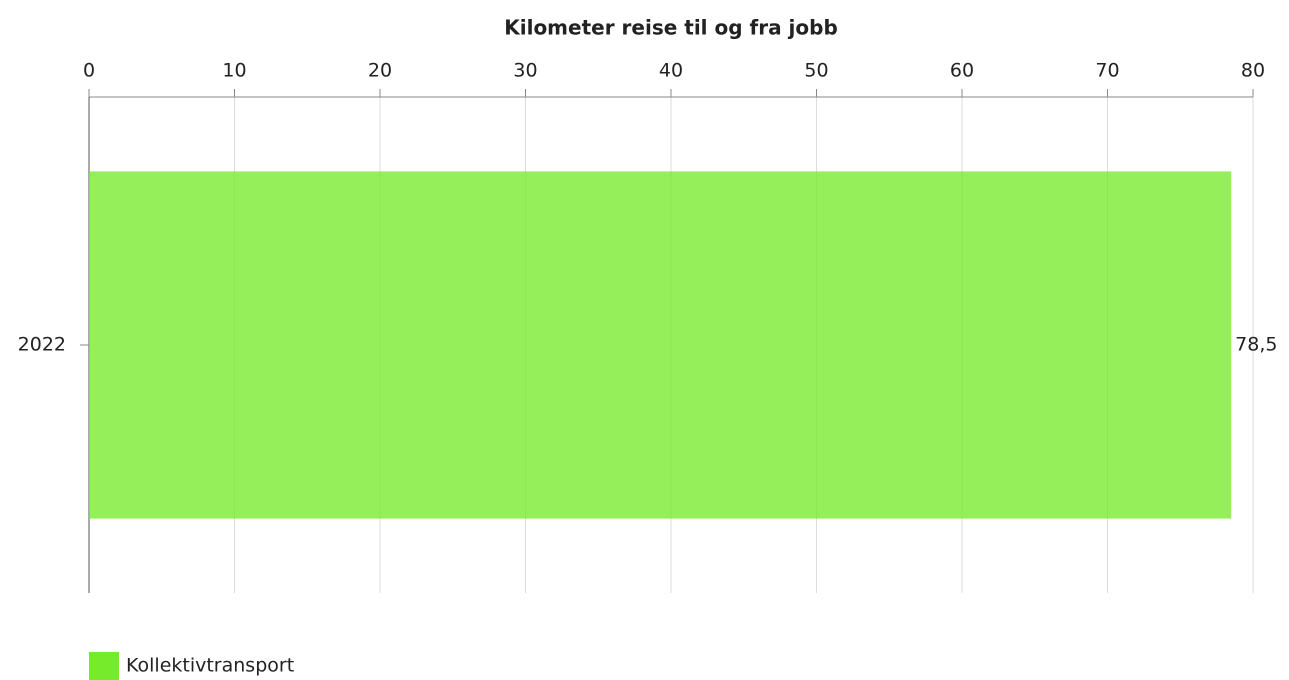 The width and height of the screenshot is (1289, 680). Describe the element at coordinates (234, 71) in the screenshot. I see `x-tick-label: 10` at that location.